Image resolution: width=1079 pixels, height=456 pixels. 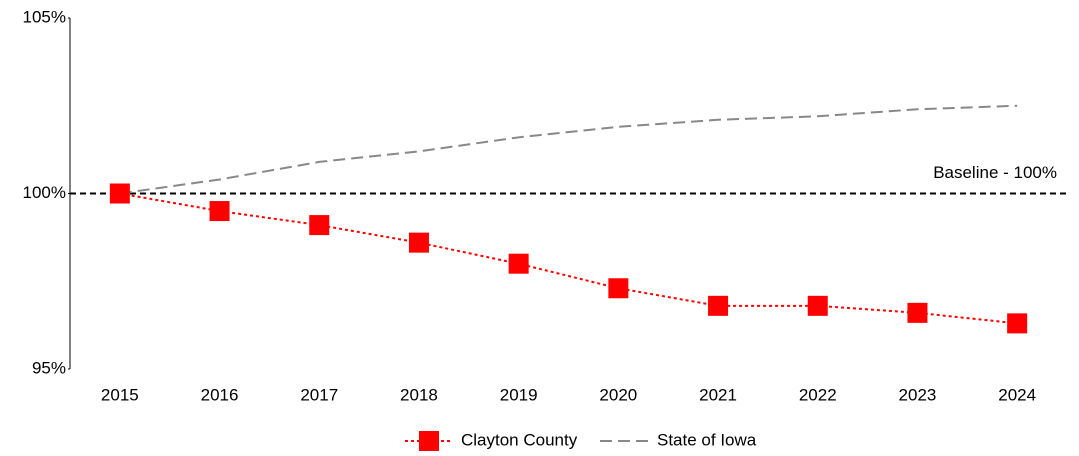 What do you see at coordinates (120, 394) in the screenshot?
I see `x-tick-label: 2015` at bounding box center [120, 394].